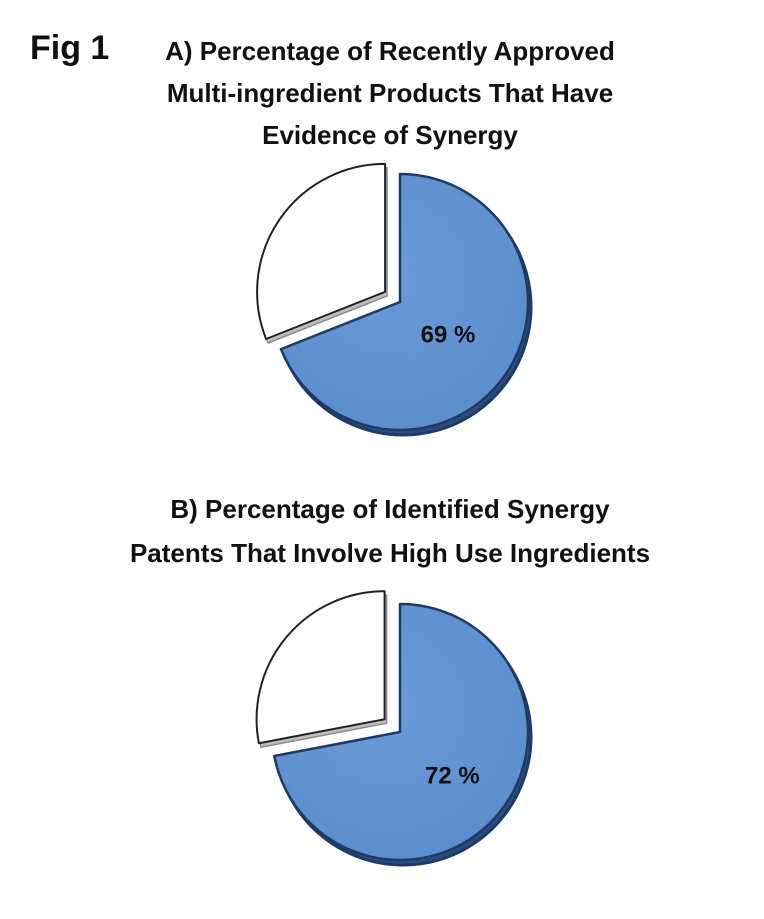 The image size is (764, 919). Describe the element at coordinates (452, 775) in the screenshot. I see `pie-data-label: 72 %` at that location.